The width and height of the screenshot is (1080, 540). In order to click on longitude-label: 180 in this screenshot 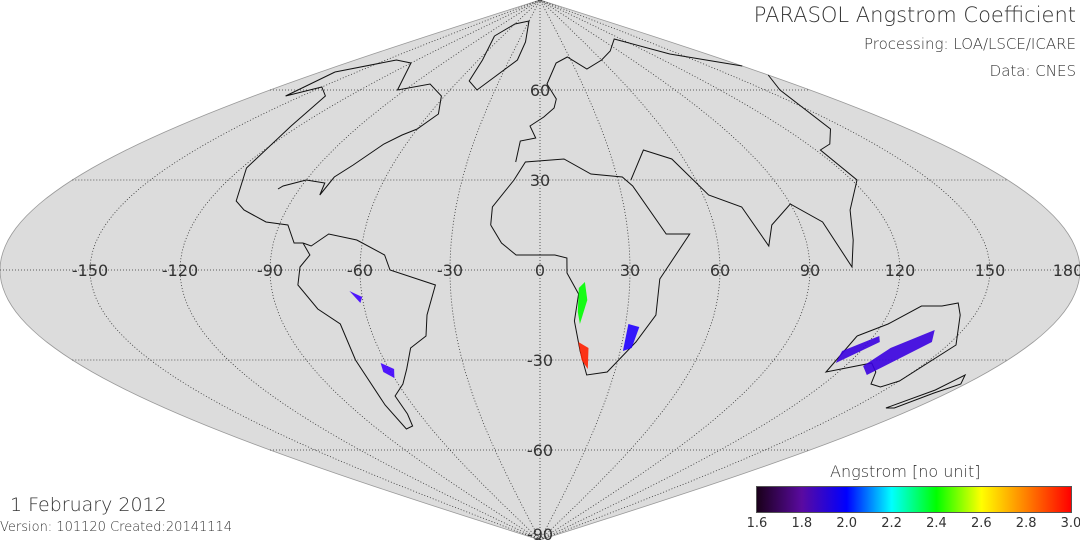, I will do `click(1066, 270)`.